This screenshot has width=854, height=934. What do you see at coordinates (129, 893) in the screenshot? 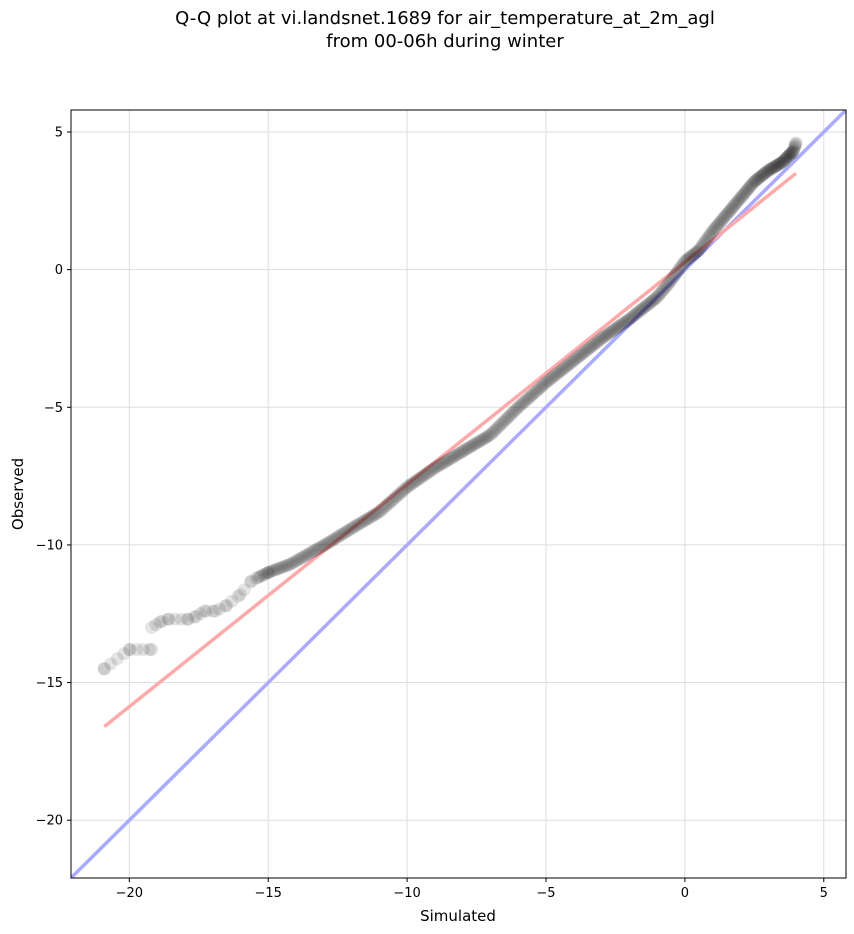
I see `x-tick-label: −20` at bounding box center [129, 893].